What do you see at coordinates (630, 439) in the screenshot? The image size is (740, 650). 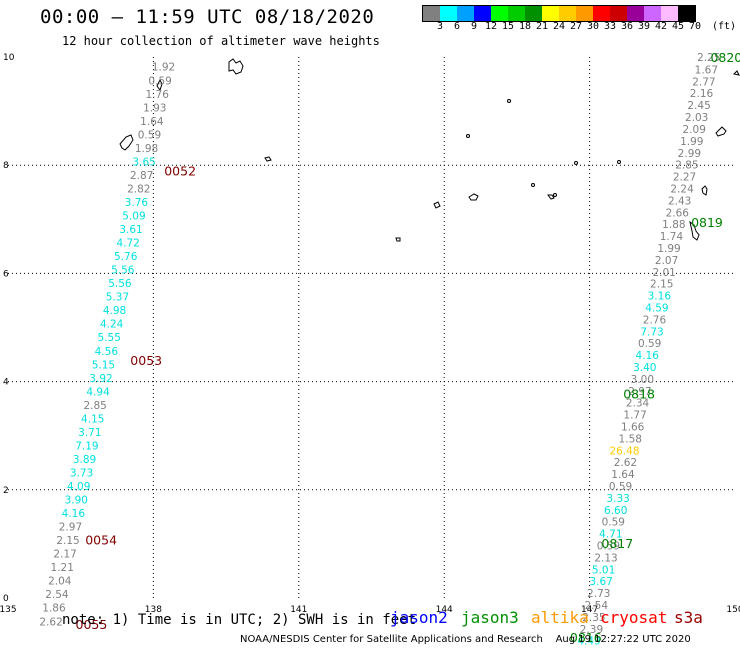 I see `wave-height-label: 1.58` at bounding box center [630, 439].